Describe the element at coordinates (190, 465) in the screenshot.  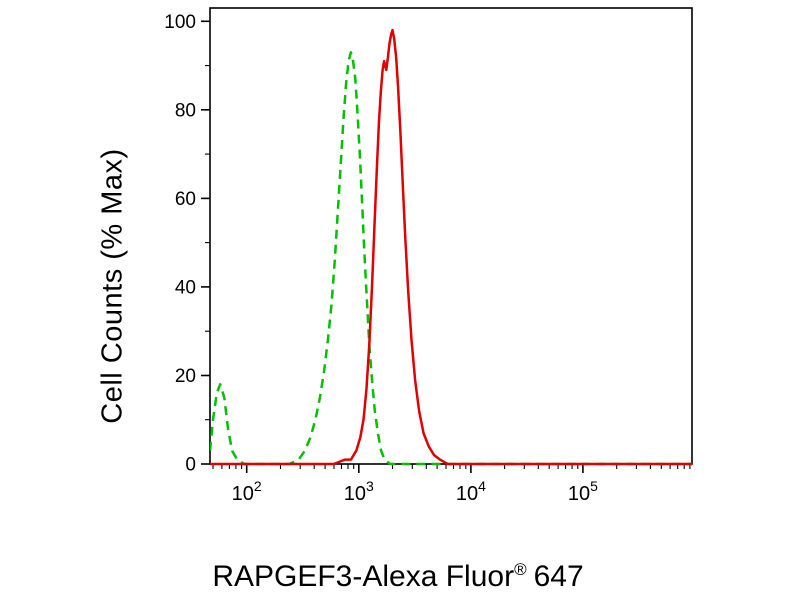
I see `svg-text: 0` at that location.